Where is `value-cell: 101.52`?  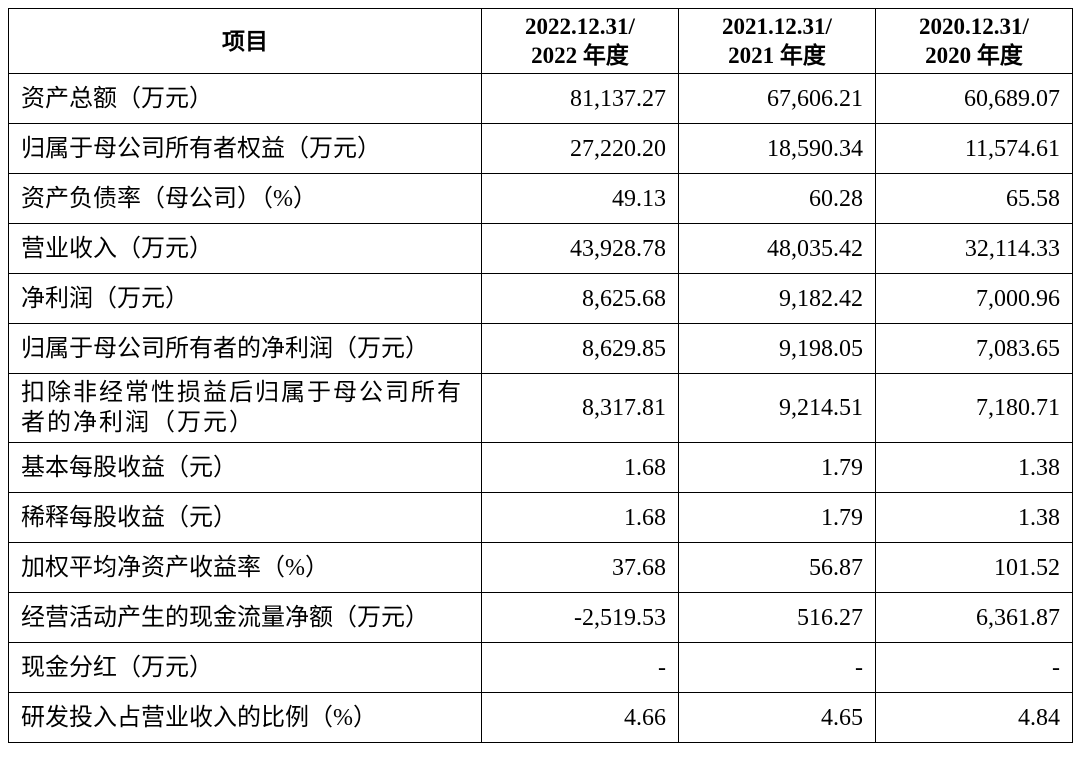
value-cell: 101.52 is located at coordinates (974, 567).